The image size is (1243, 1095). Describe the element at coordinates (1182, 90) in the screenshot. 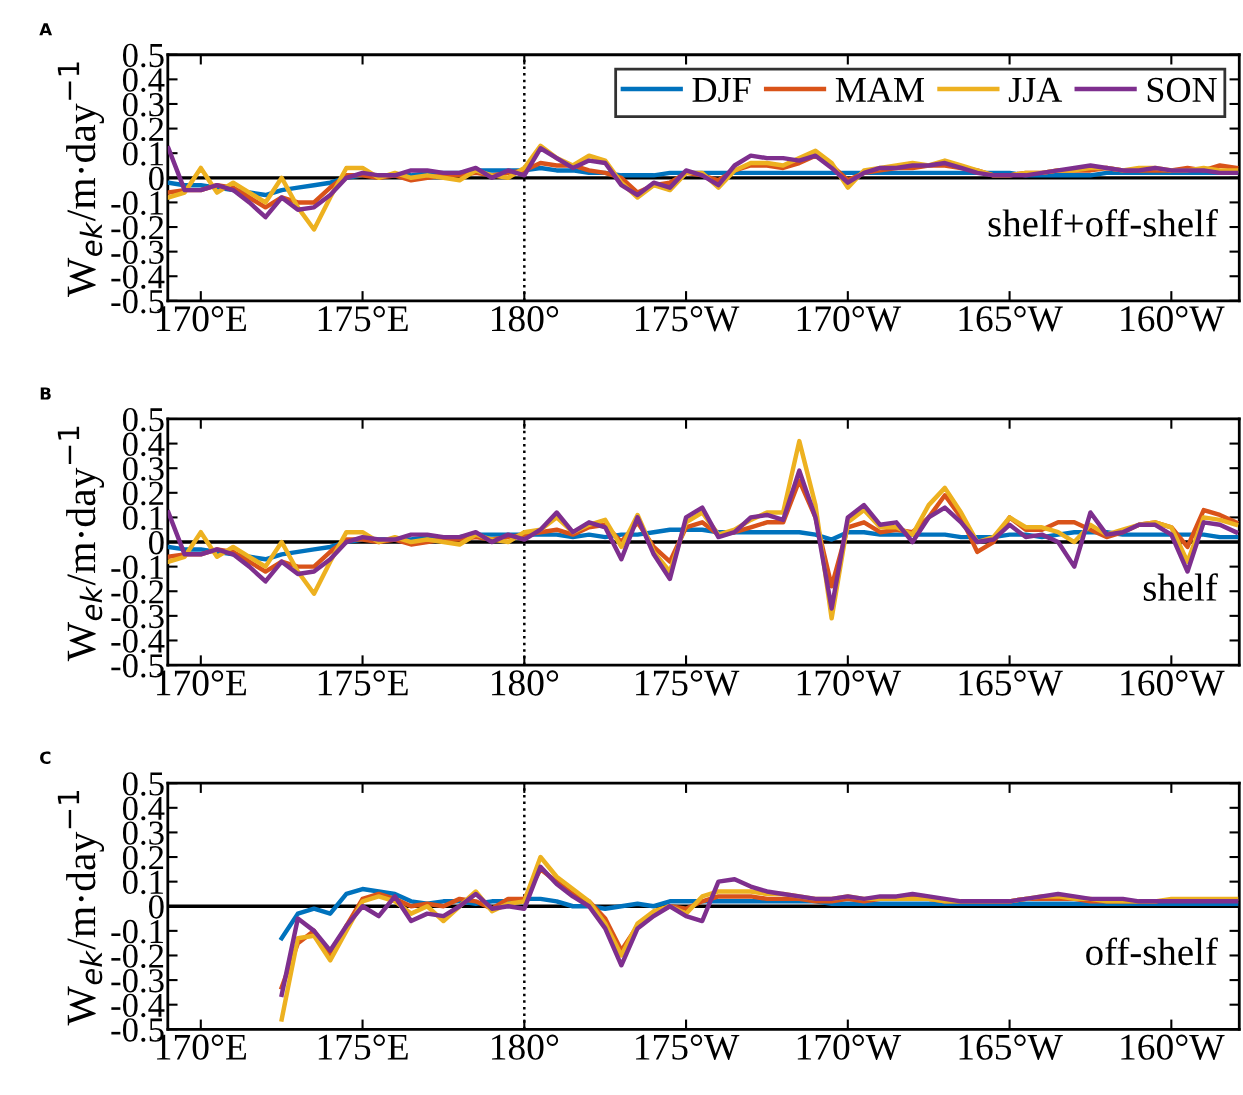

I see `legend-label: SON` at that location.